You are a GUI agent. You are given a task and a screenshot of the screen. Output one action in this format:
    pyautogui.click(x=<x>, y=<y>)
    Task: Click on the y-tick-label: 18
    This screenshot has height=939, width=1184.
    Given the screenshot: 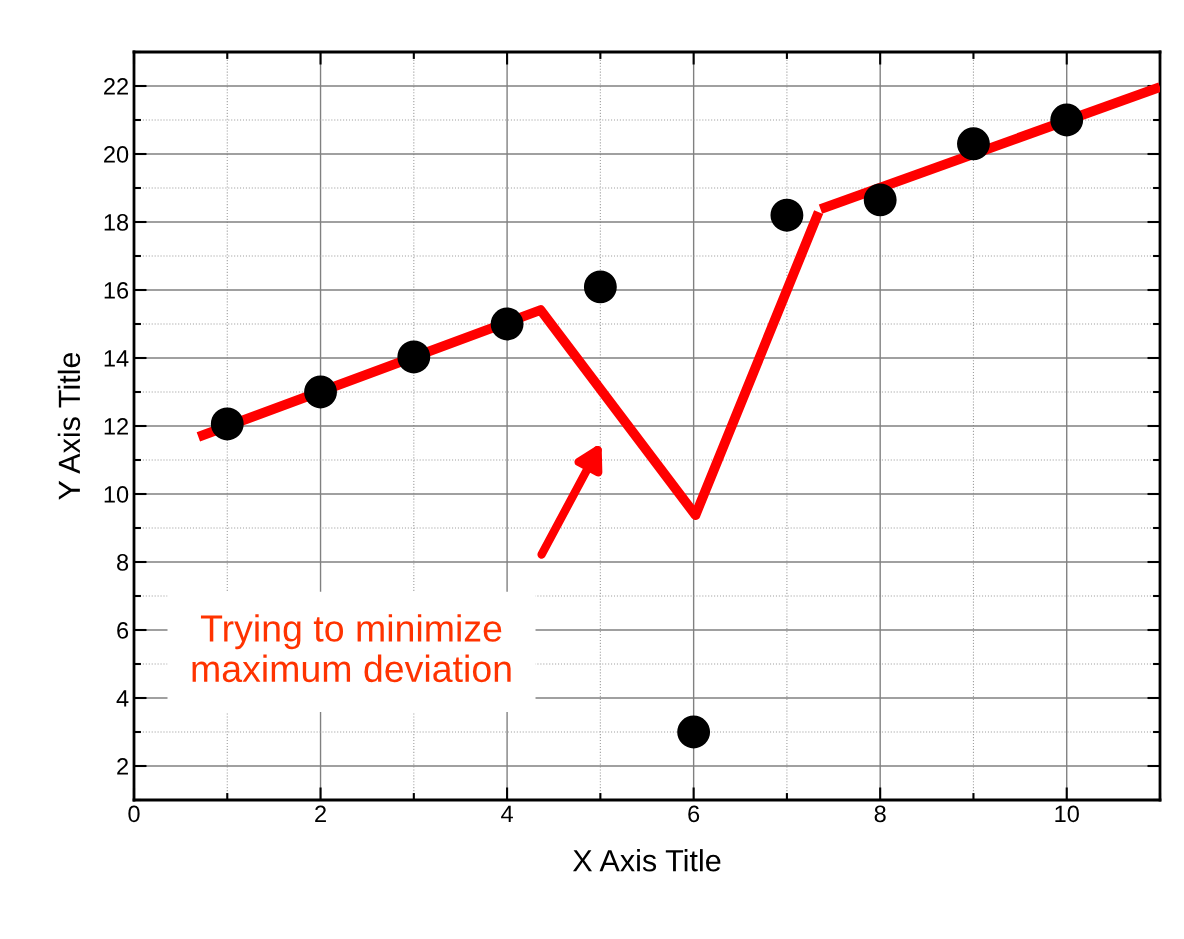 What is the action you would take?
    pyautogui.click(x=116, y=222)
    